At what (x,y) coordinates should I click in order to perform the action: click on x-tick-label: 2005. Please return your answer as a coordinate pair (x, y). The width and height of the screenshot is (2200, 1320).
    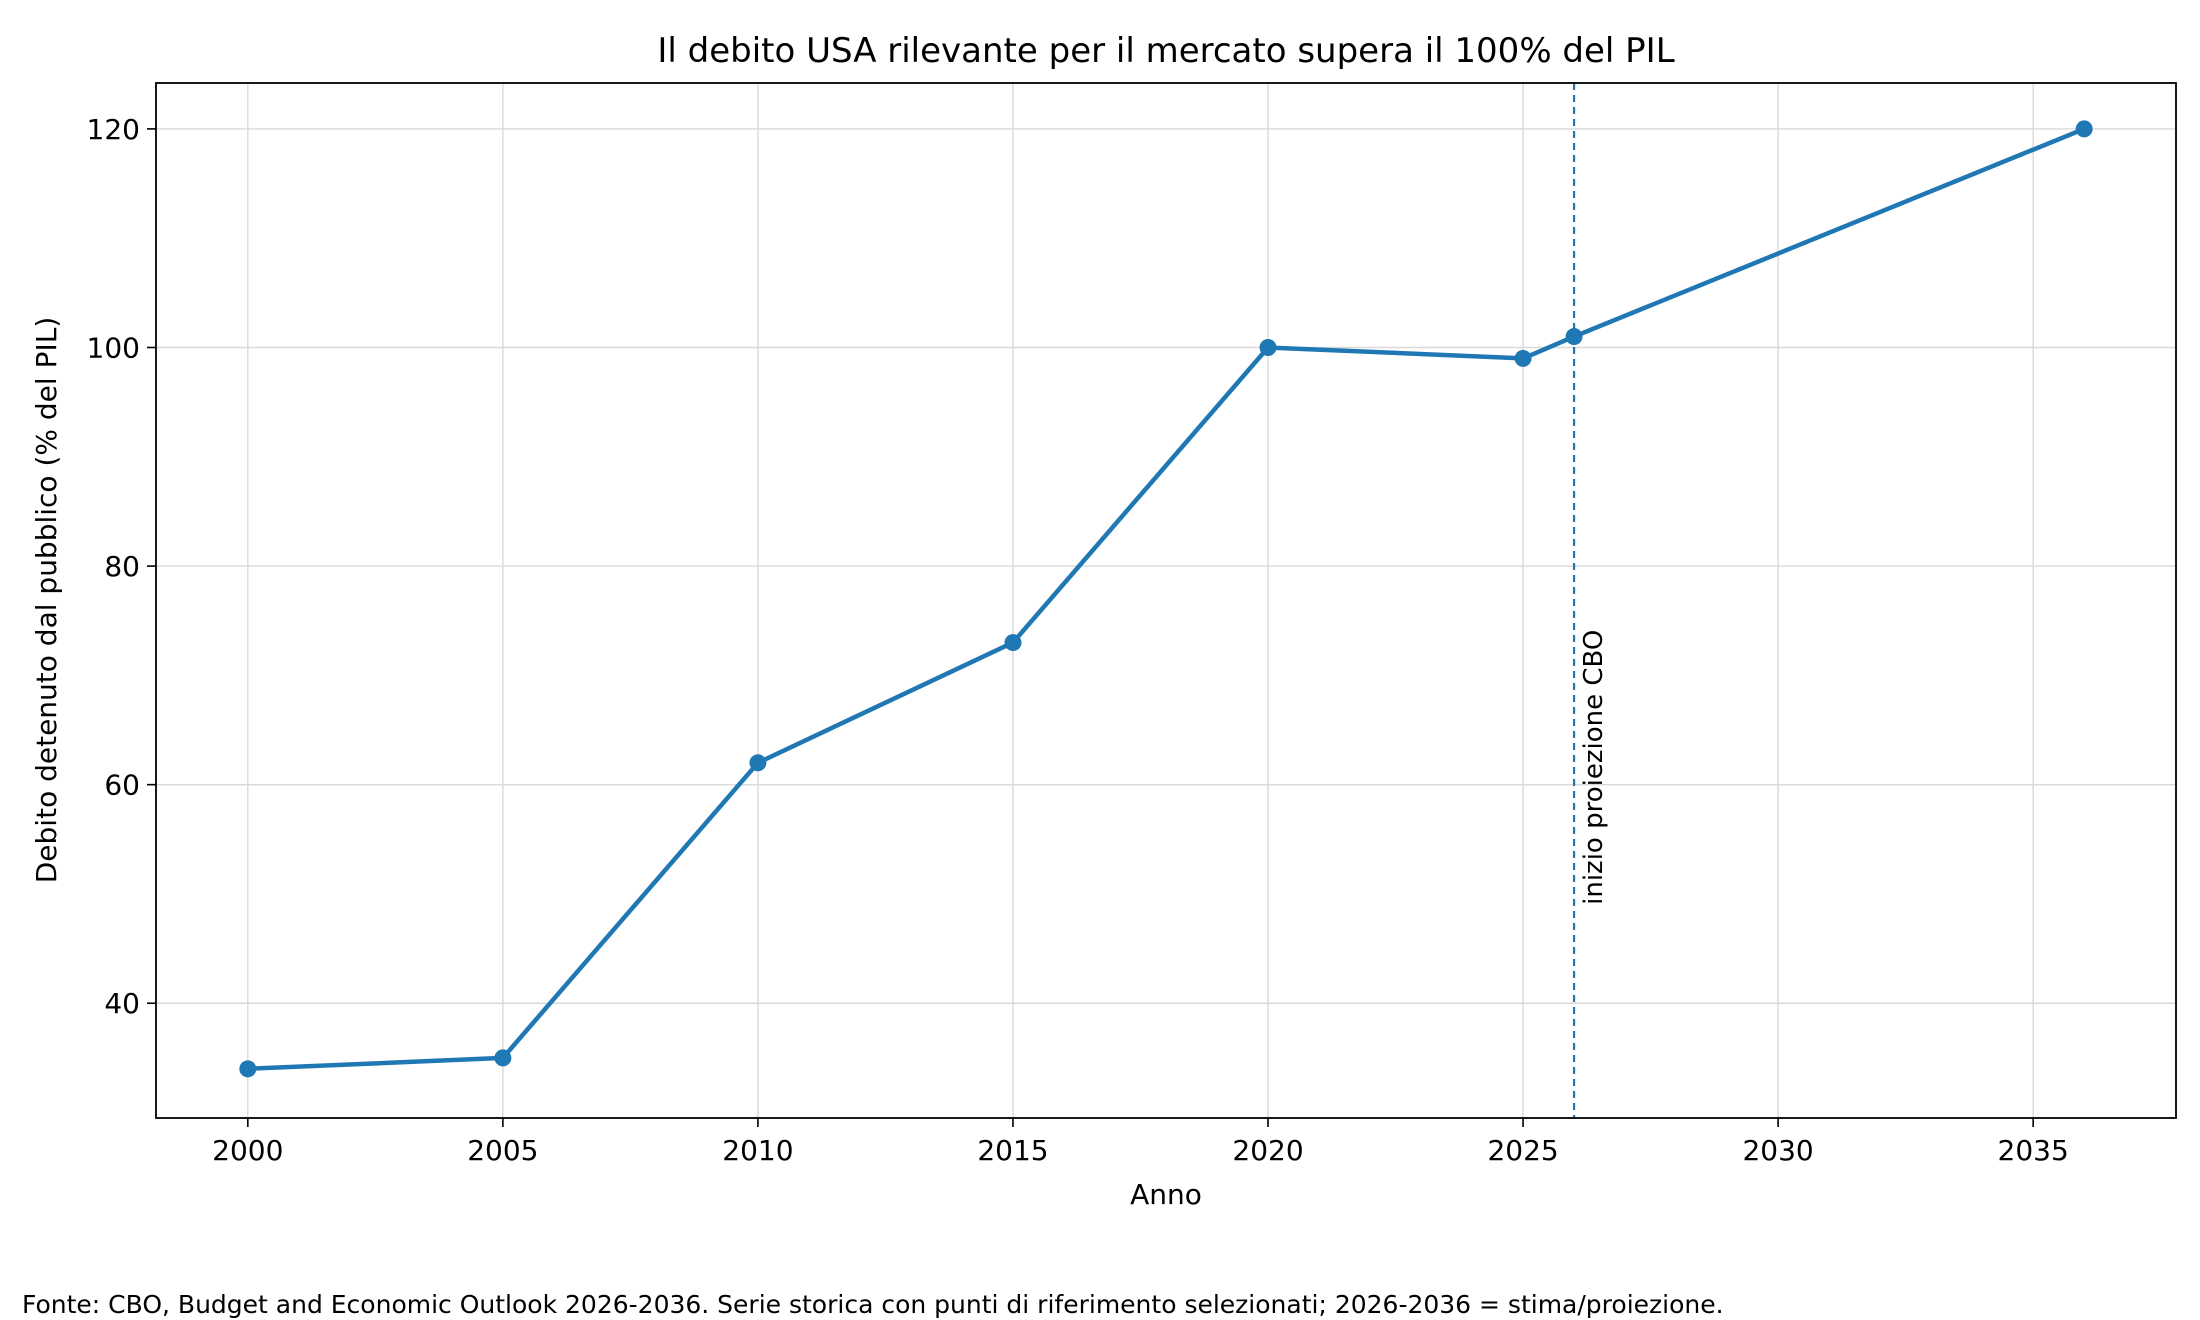
    Looking at the image, I should click on (502, 1150).